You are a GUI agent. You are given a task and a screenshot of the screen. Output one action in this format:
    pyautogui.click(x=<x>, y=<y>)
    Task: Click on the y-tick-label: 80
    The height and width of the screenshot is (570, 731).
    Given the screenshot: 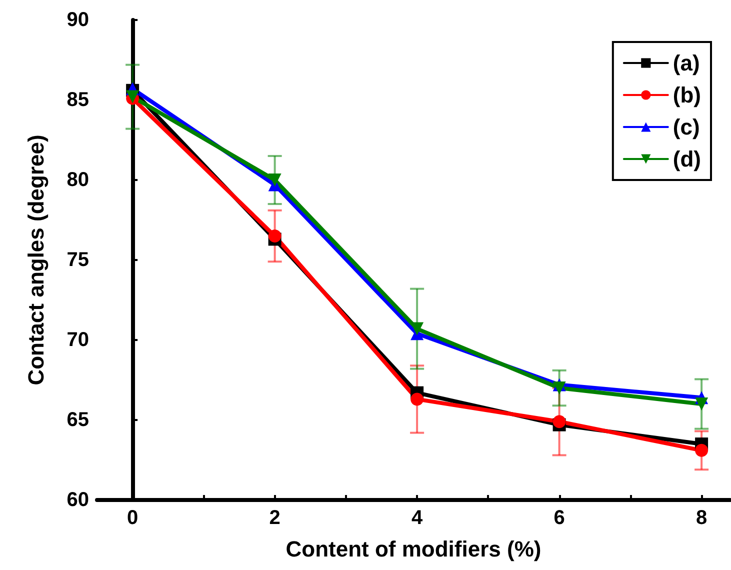 What is the action you would take?
    pyautogui.click(x=77, y=180)
    